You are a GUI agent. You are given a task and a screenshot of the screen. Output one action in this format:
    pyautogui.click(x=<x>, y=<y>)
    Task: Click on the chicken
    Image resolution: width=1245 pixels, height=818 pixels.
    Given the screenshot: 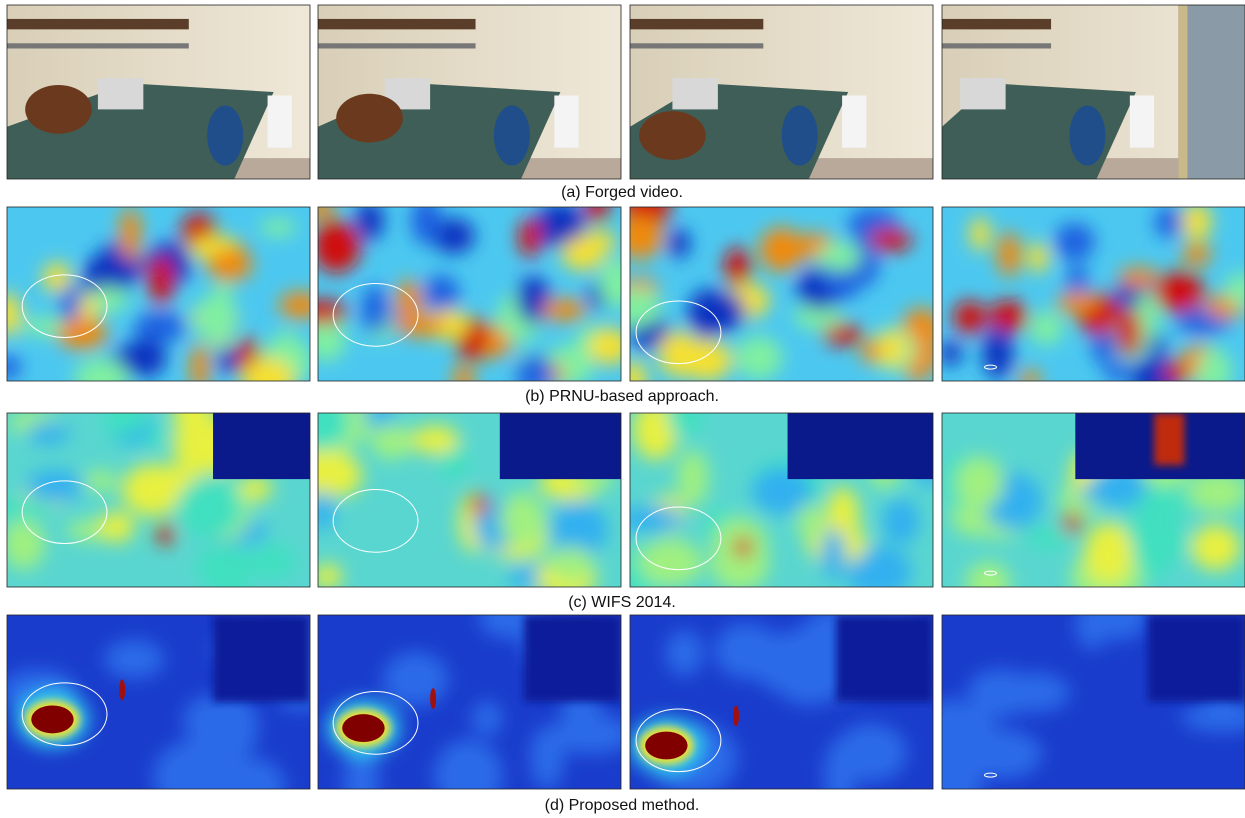 What is the action you would take?
    pyautogui.click(x=58, y=109)
    